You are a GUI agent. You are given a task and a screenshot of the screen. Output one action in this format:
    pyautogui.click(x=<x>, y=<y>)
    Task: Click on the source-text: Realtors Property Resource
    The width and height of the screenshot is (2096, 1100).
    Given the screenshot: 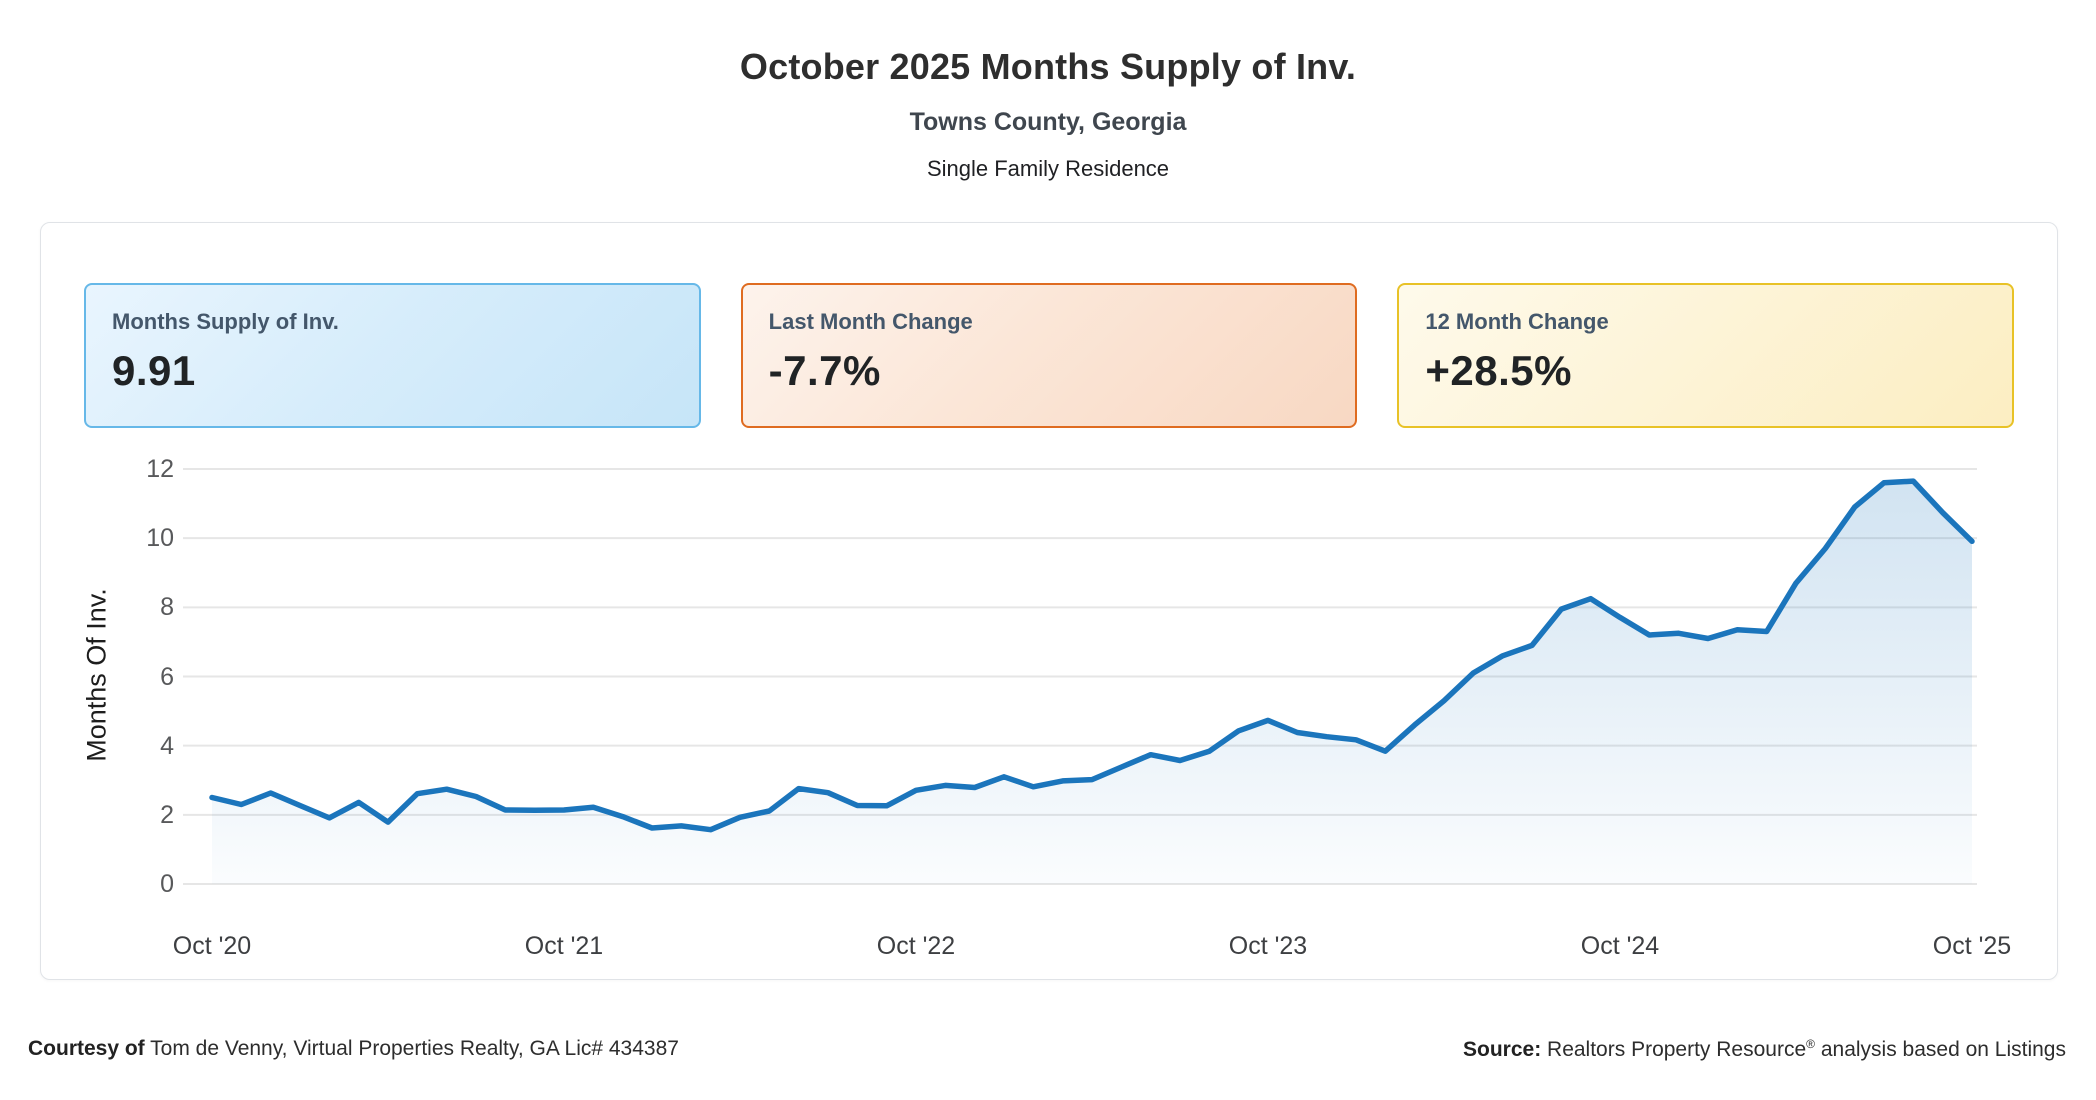 What is the action you would take?
    pyautogui.click(x=1674, y=1049)
    